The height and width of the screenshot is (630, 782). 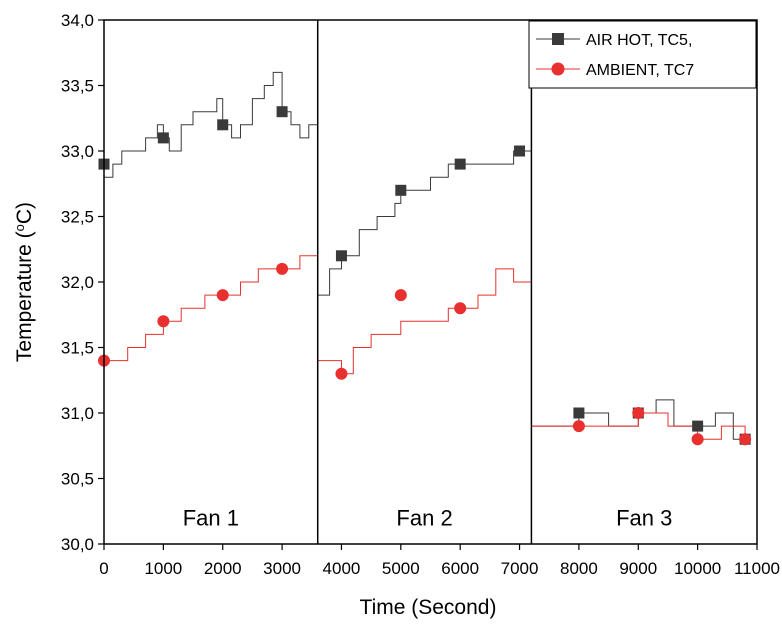 What do you see at coordinates (638, 568) in the screenshot?
I see `x-tick-label: 9000` at bounding box center [638, 568].